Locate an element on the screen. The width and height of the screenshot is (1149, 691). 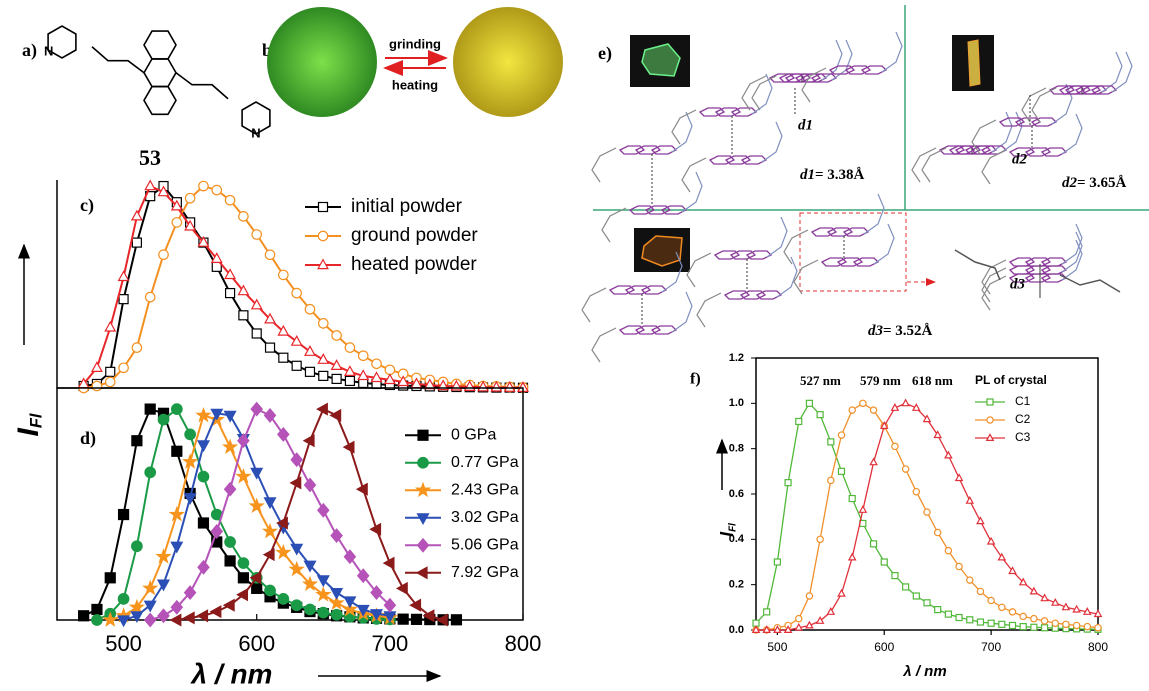
y-axis-label-main: I is located at coordinates (28, 432).